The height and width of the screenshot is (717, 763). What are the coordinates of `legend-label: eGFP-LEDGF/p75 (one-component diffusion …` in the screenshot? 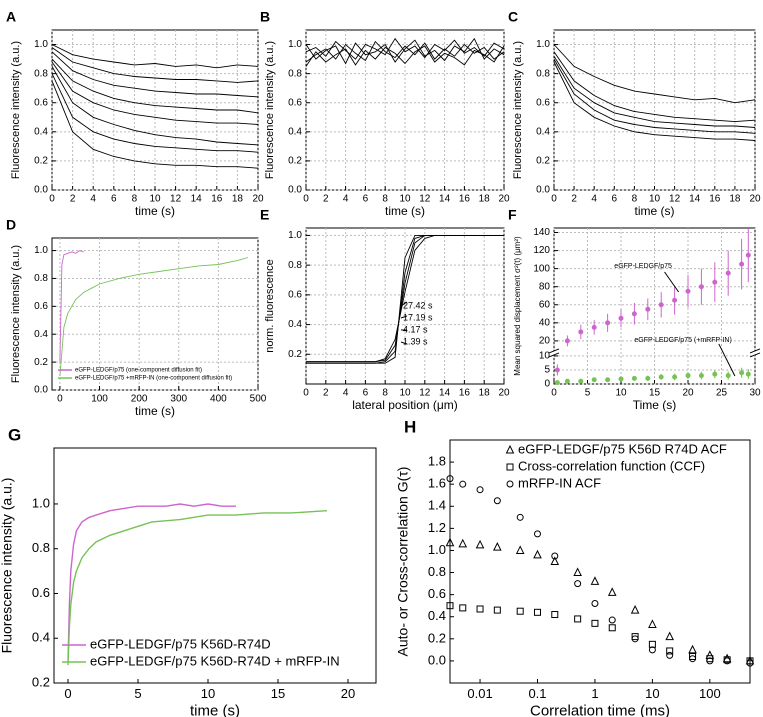 It's located at (138, 371).